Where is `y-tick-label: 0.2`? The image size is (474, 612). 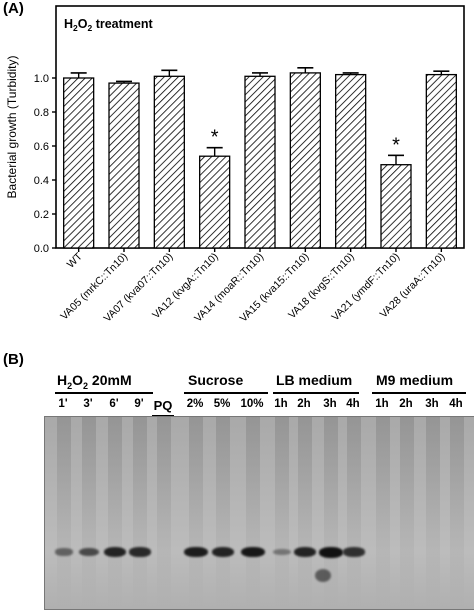
y-tick-label: 0.2 is located at coordinates (41, 215).